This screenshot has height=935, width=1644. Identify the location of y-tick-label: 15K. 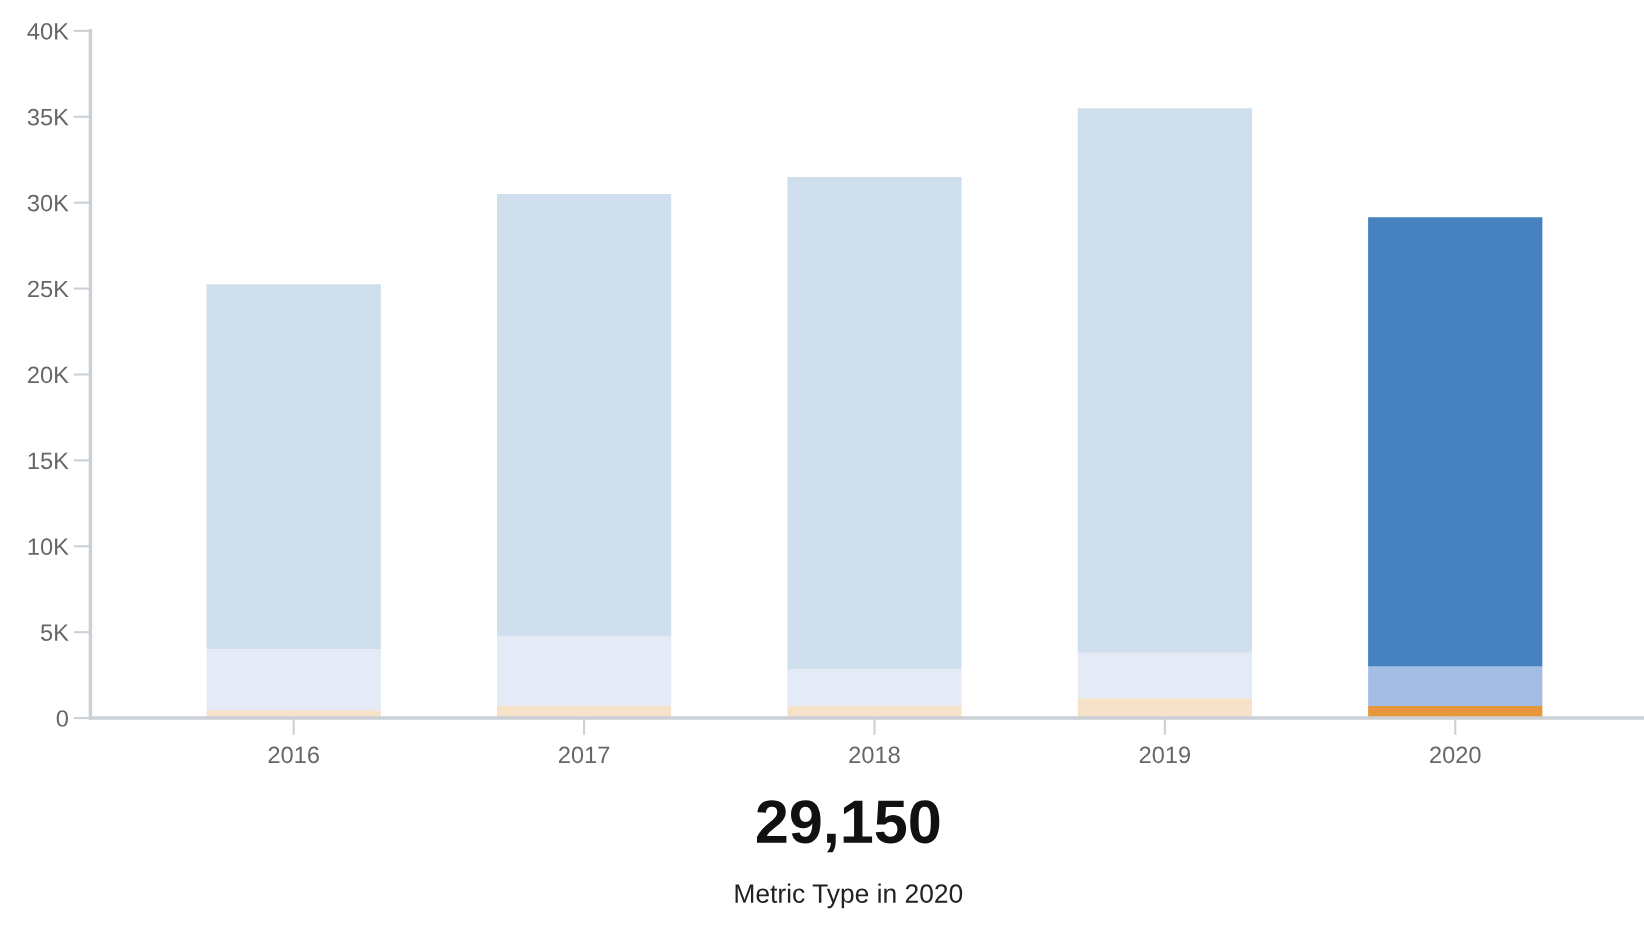
(48, 461).